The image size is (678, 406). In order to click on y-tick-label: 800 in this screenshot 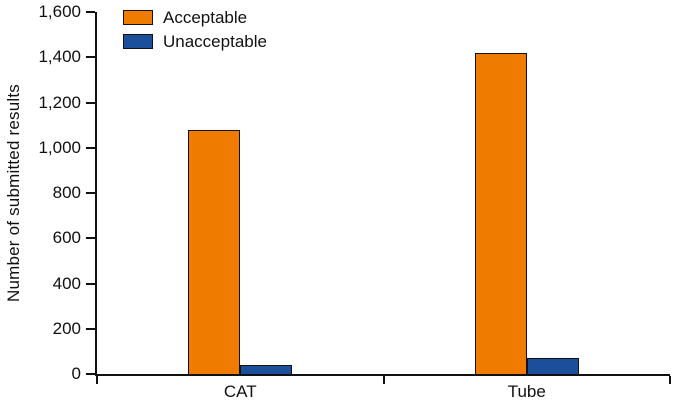, I will do `click(66, 192)`.